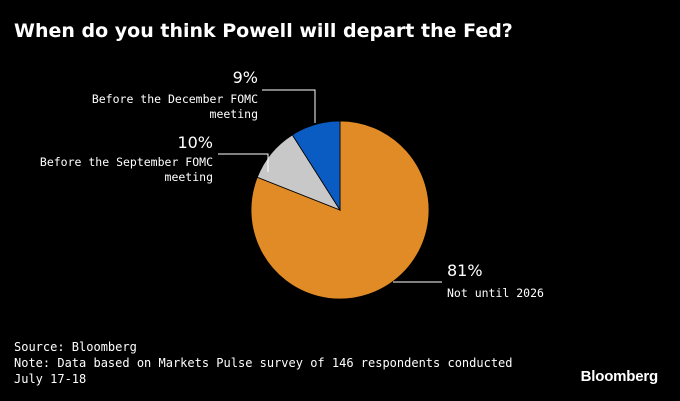 The height and width of the screenshot is (401, 680). What do you see at coordinates (243, 162) in the screenshot?
I see `leader-line-before-the-september-fomc-meeting` at bounding box center [243, 162].